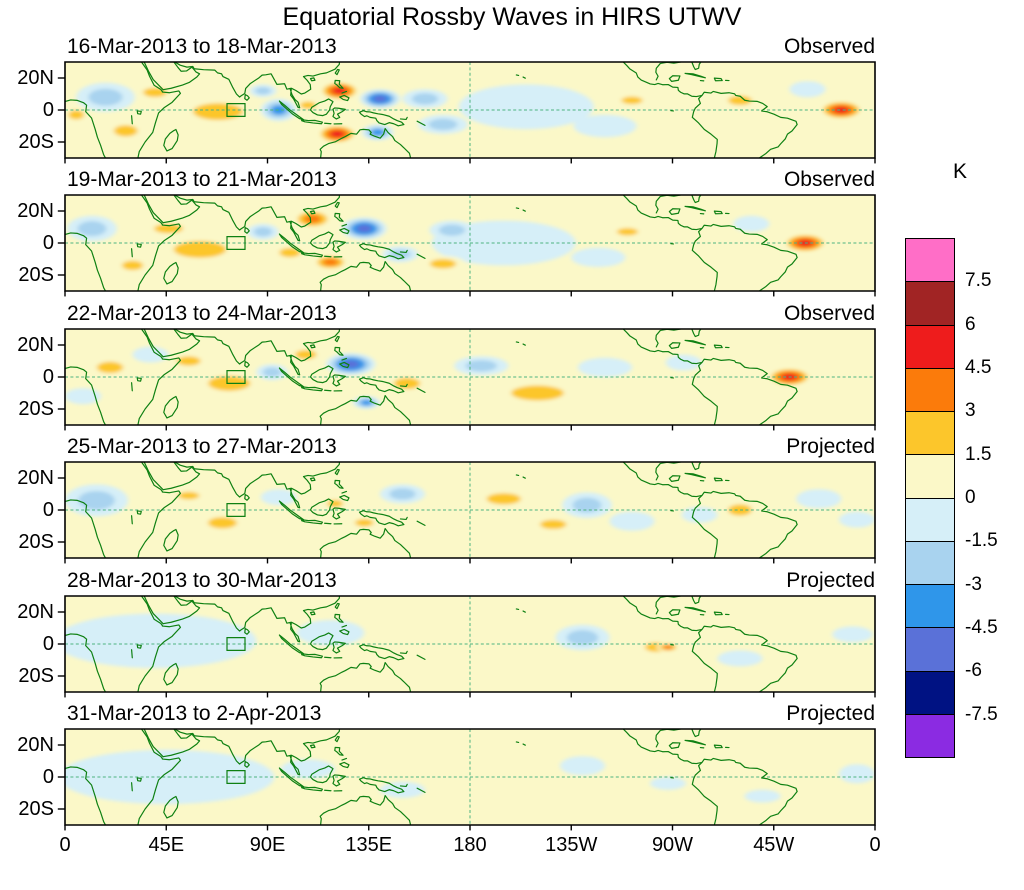  I want to click on x-tick-label: 180, so click(470, 845).